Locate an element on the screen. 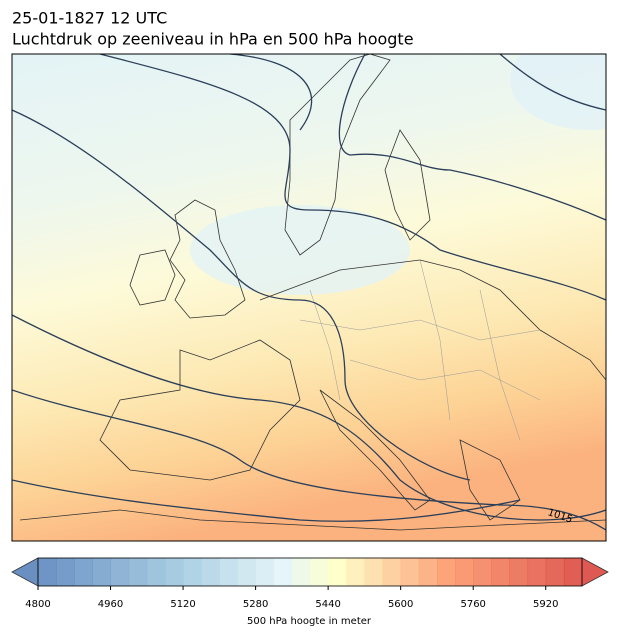  colorbar-tick-label: 5920 is located at coordinates (545, 604).